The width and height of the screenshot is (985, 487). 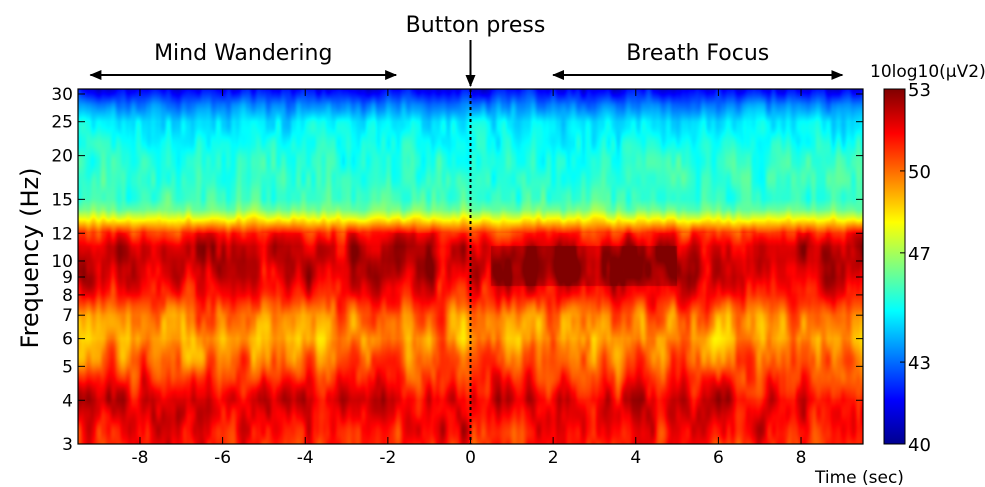 What do you see at coordinates (801, 458) in the screenshot?
I see `x-tick-label: 8` at bounding box center [801, 458].